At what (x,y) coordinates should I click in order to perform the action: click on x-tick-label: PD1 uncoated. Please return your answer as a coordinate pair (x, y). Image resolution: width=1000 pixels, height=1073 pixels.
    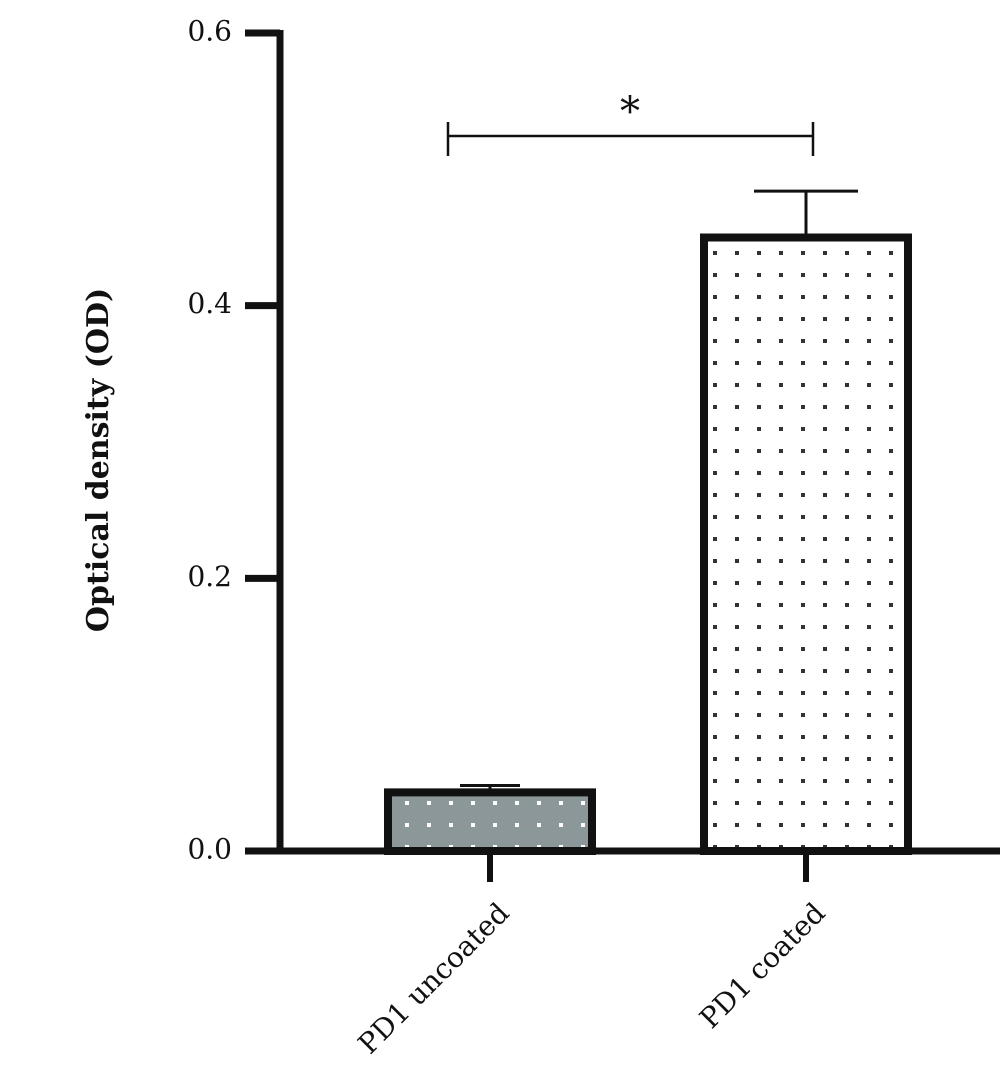
    Looking at the image, I should click on (434, 978).